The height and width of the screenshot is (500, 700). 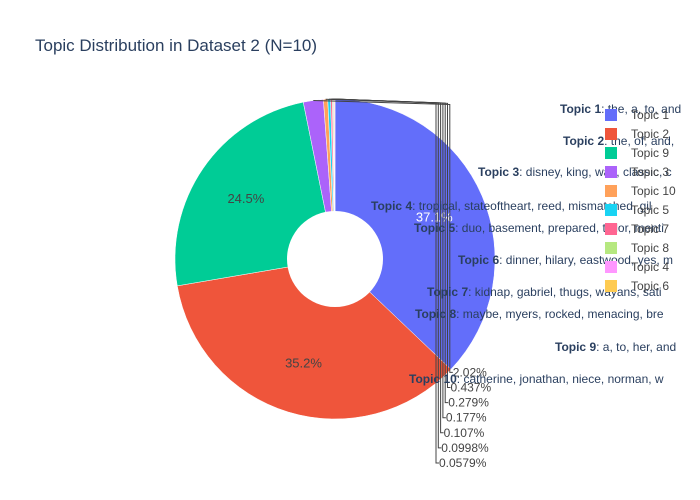 I want to click on legend-item-topic-7: Topic 7, so click(x=637, y=229).